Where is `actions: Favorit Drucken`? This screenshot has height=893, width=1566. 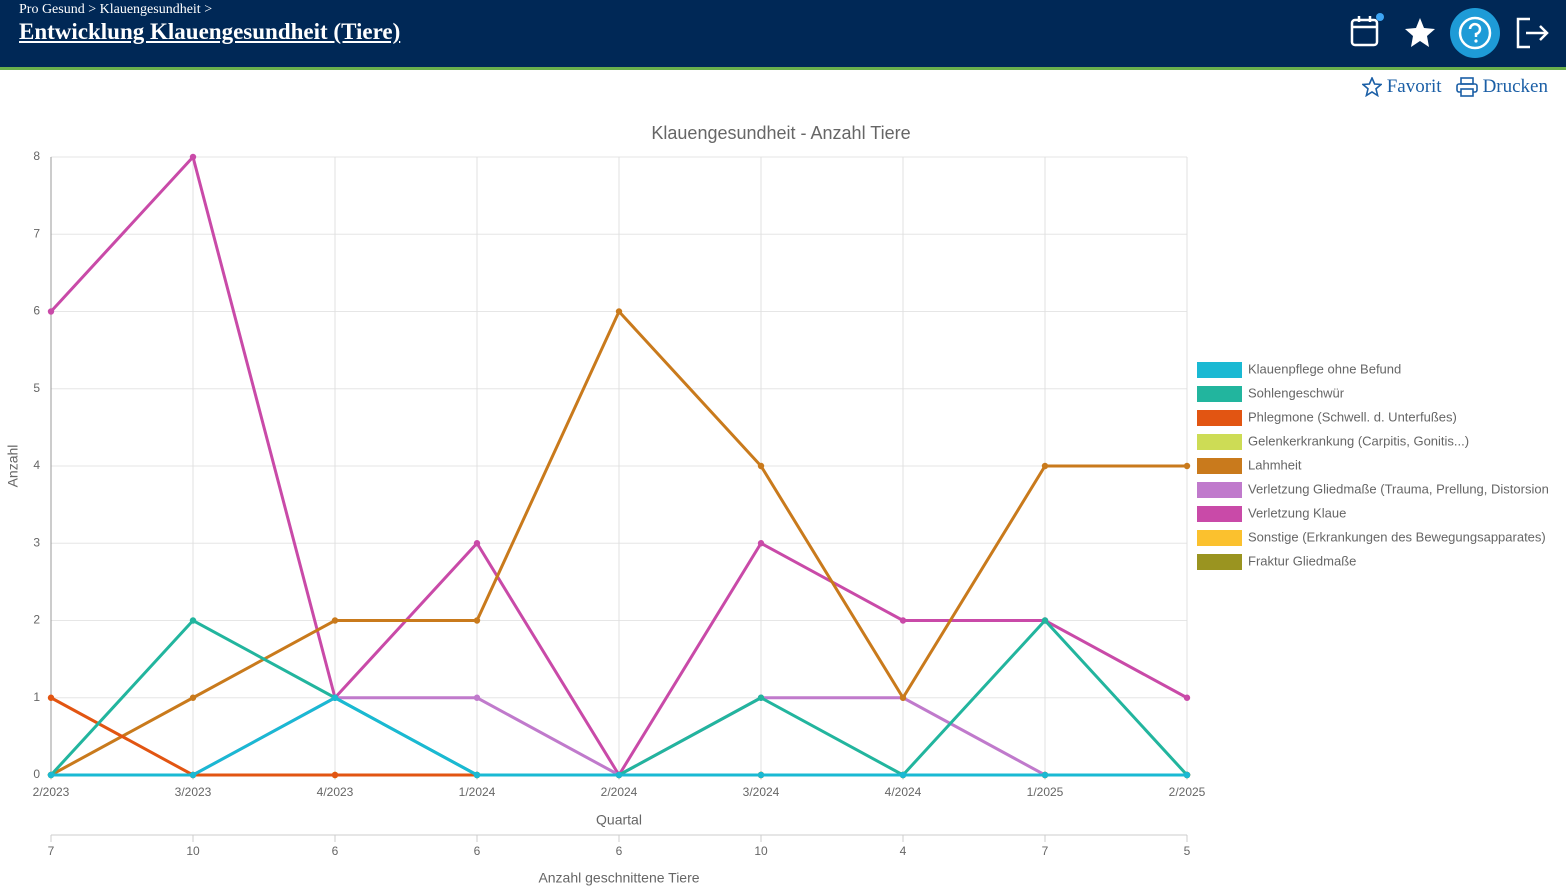
actions: Favorit Drucken is located at coordinates (1454, 87).